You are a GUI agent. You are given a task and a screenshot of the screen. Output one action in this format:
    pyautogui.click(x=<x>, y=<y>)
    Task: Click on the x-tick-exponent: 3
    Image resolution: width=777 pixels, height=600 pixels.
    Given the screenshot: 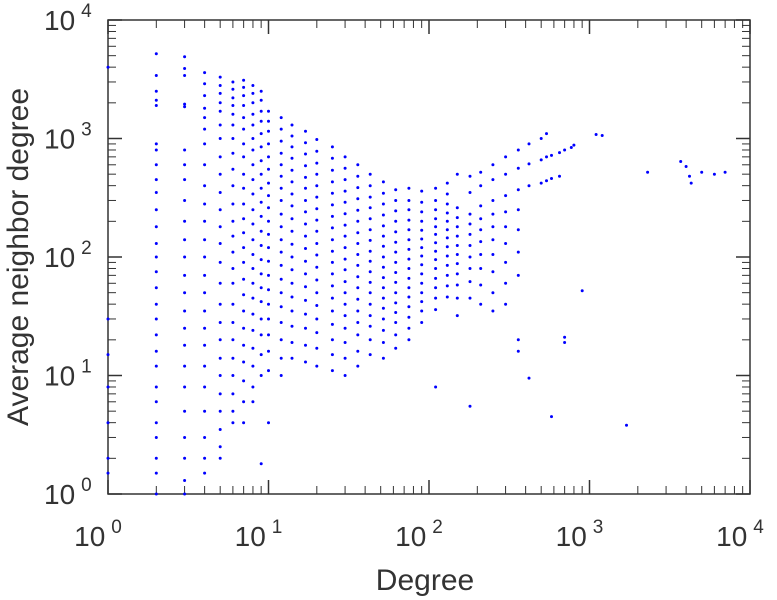 What is the action you would take?
    pyautogui.click(x=598, y=527)
    